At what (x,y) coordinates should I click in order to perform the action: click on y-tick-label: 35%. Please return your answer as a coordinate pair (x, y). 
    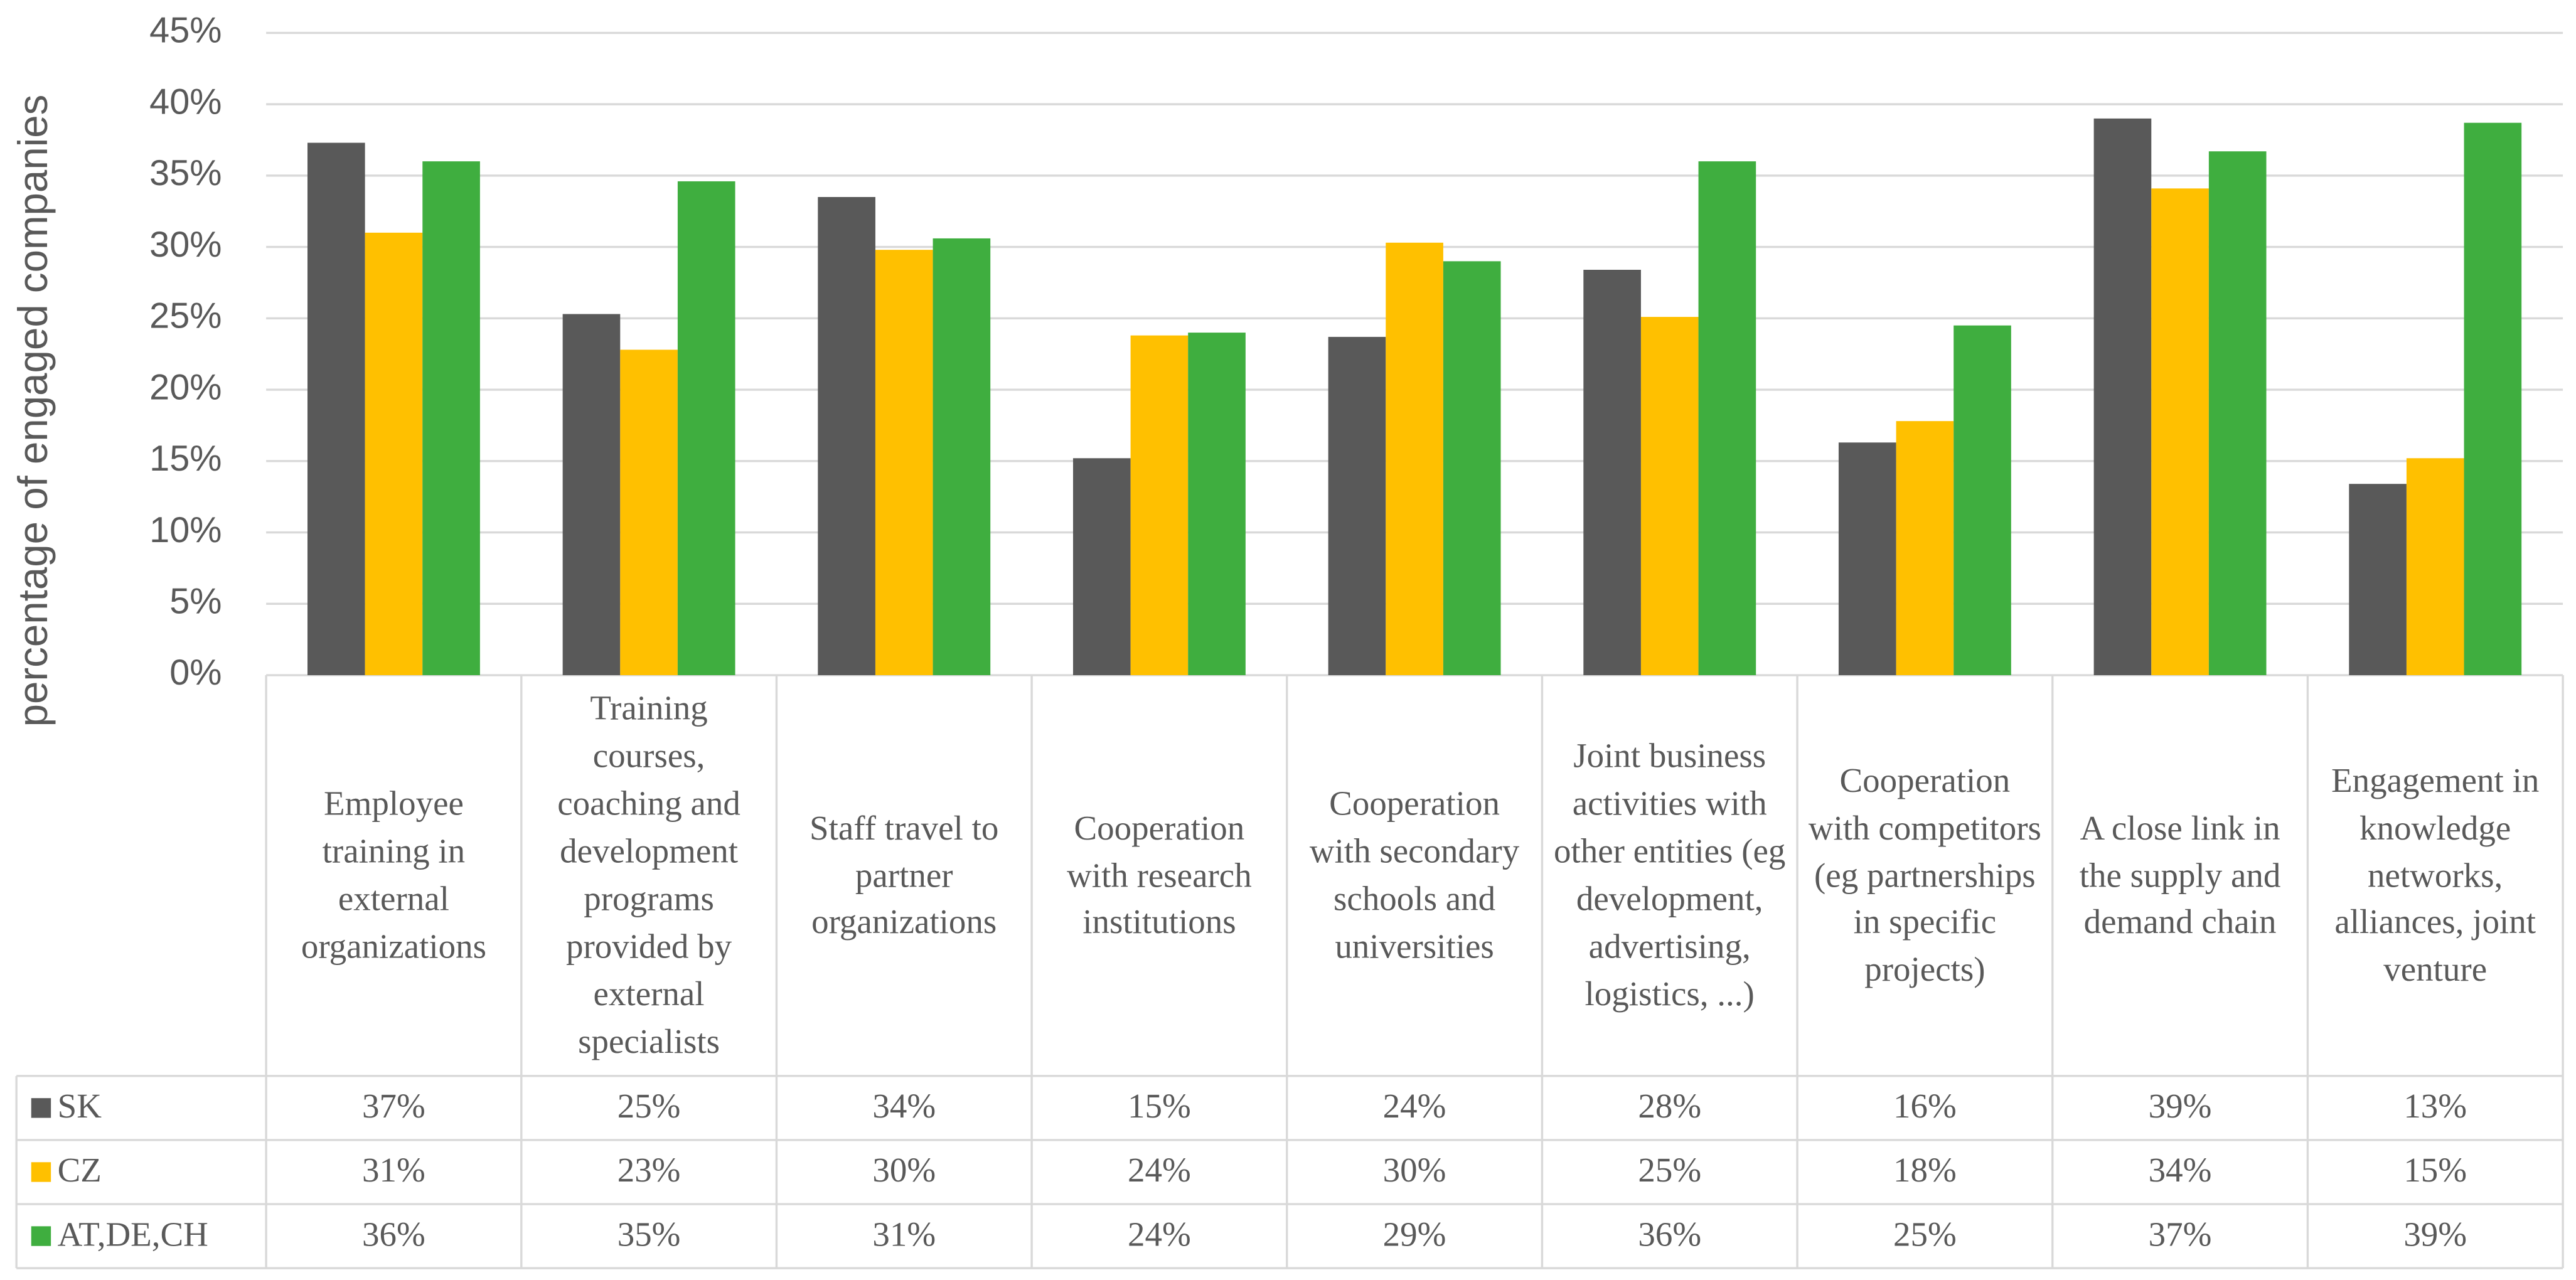
    Looking at the image, I should click on (185, 173).